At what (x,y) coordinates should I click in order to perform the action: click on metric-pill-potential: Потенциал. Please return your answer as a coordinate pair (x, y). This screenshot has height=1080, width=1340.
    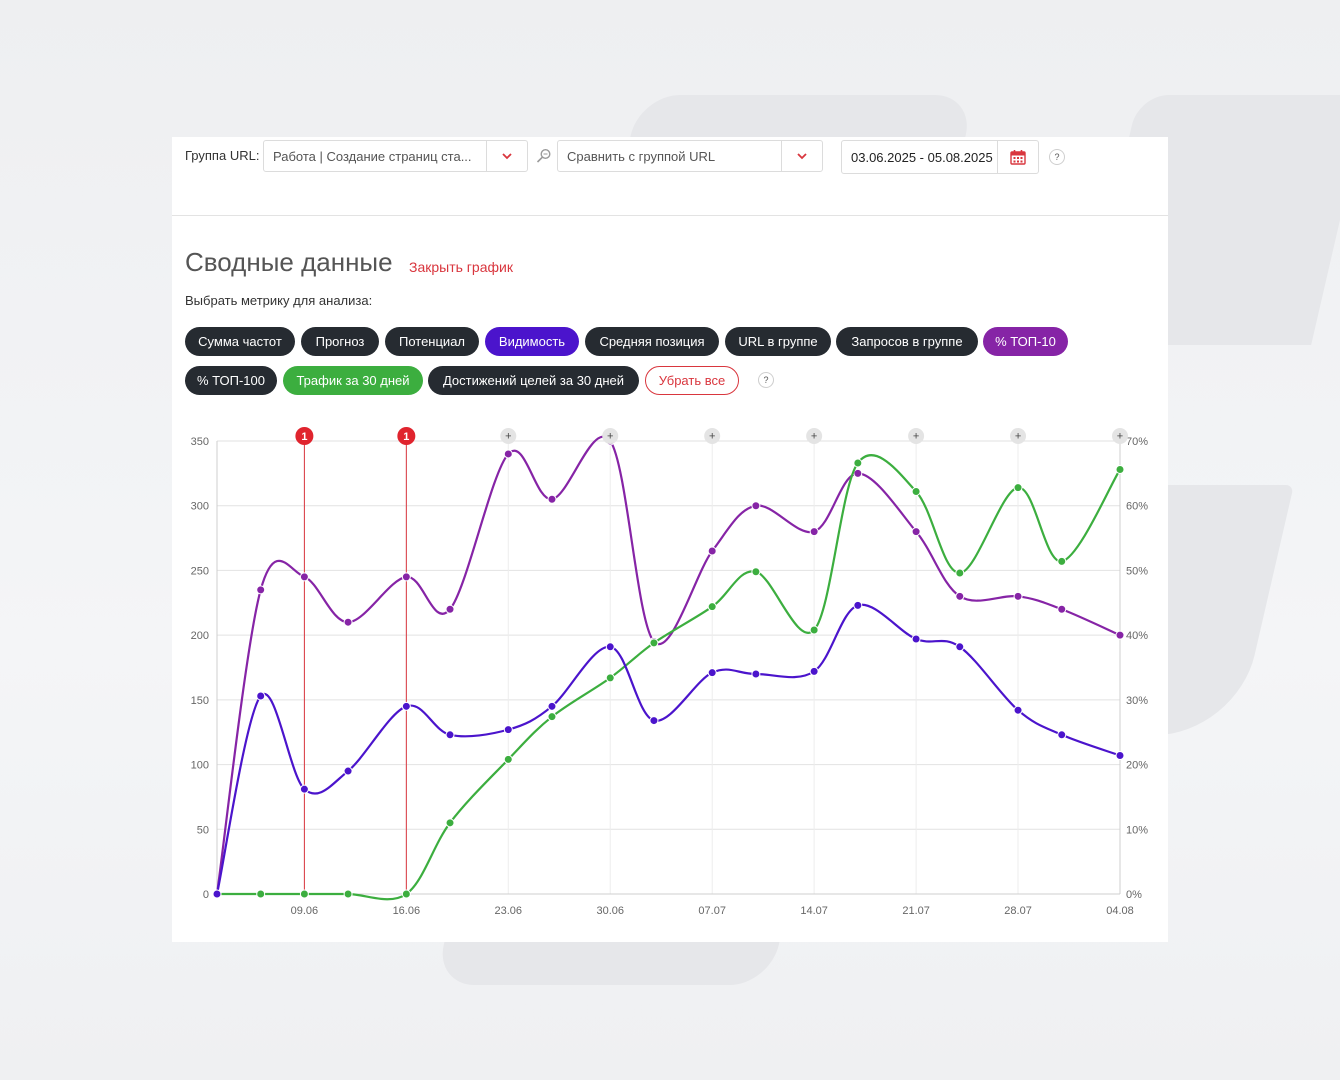
    Looking at the image, I should click on (432, 341).